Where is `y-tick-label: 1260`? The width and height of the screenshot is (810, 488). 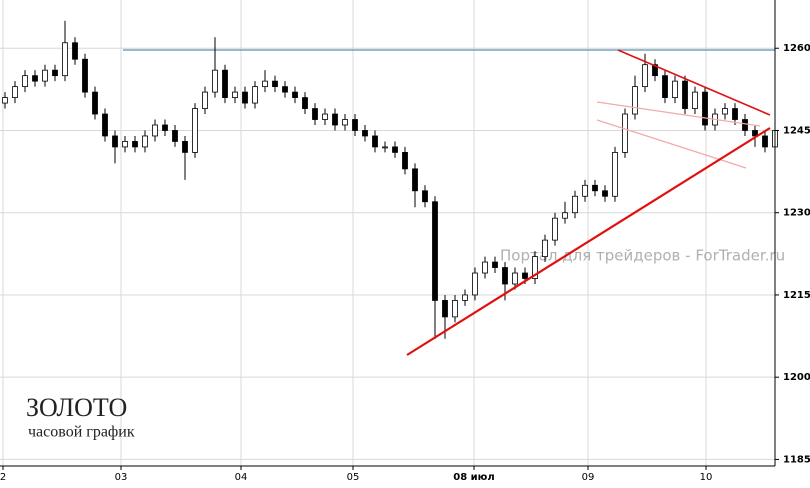 y-tick-label: 1260 is located at coordinates (796, 48).